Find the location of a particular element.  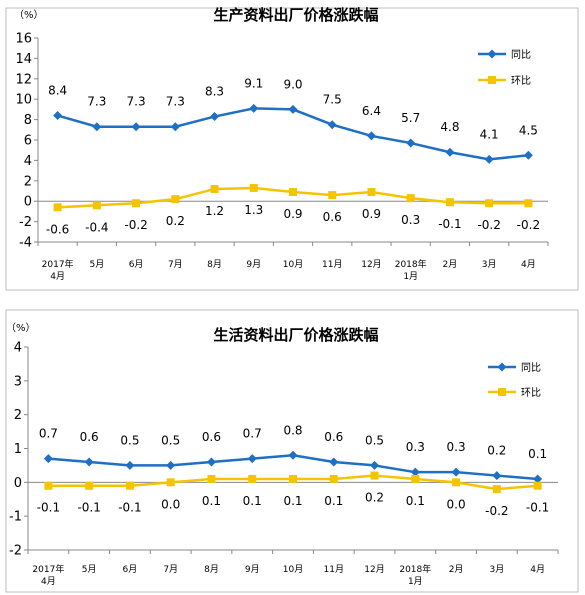

chart-title: 生活资料出厂价格涨跌幅 is located at coordinates (295, 335).